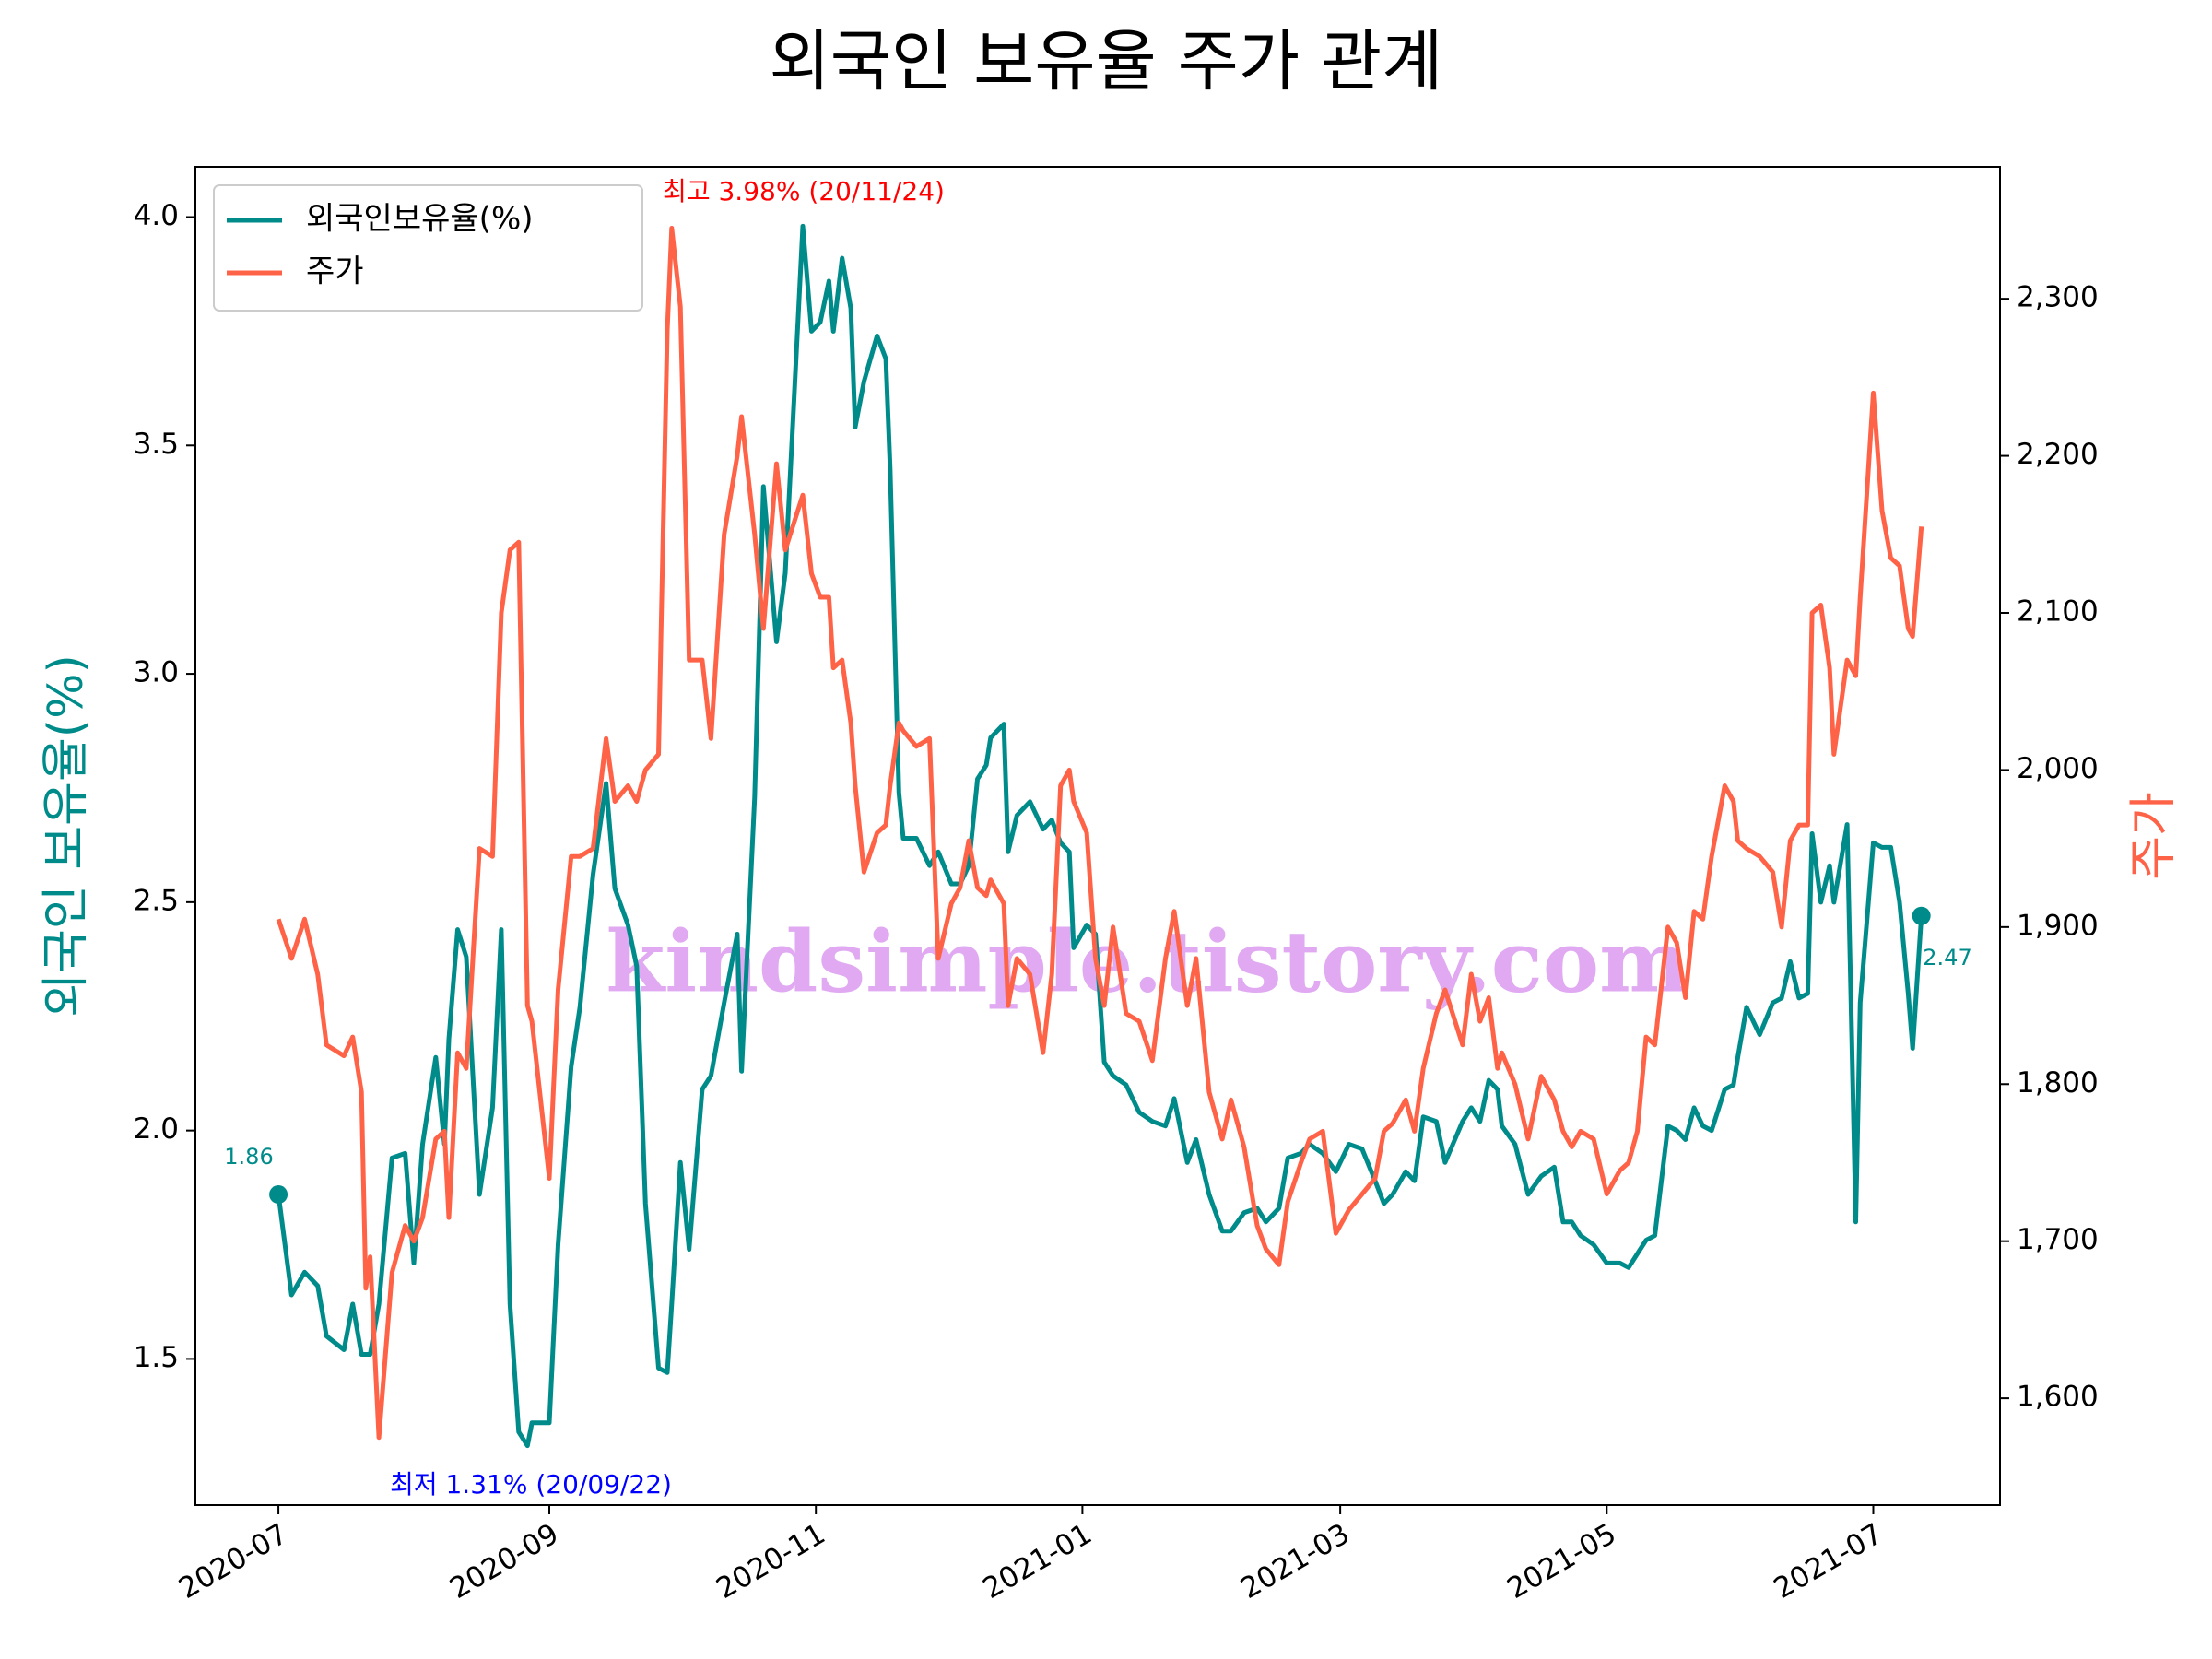 The height and width of the screenshot is (1659, 2212). What do you see at coordinates (248, 1157) in the screenshot?
I see `annotation: 1.86` at bounding box center [248, 1157].